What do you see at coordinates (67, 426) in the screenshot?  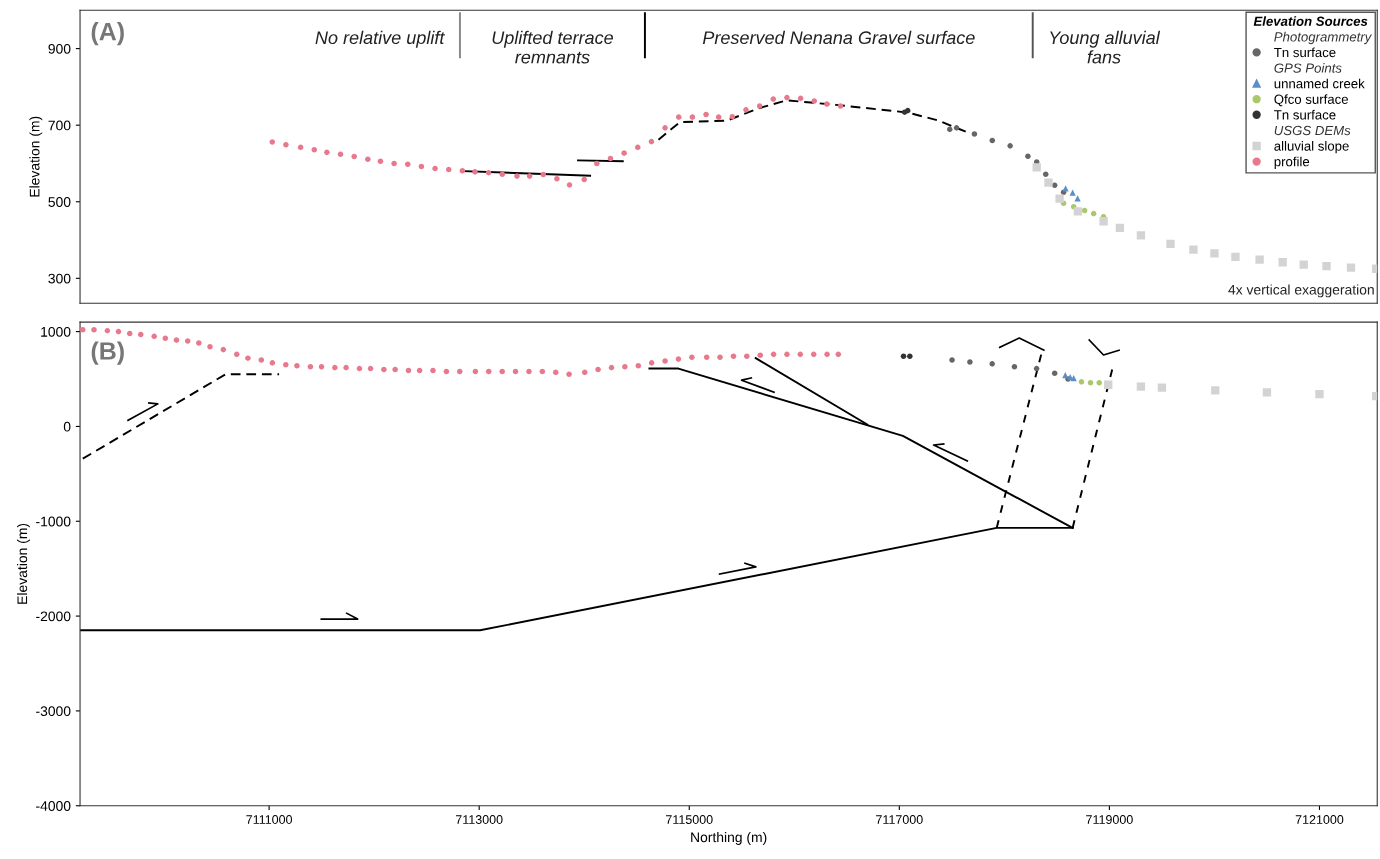 I see `y-tick-label: 0` at bounding box center [67, 426].